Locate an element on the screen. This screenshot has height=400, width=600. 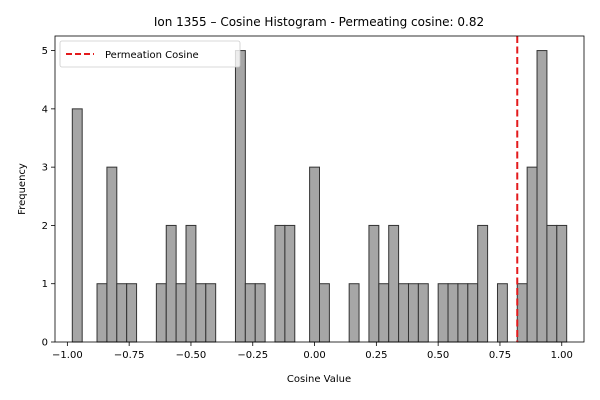
legend-box is located at coordinates (150, 54).